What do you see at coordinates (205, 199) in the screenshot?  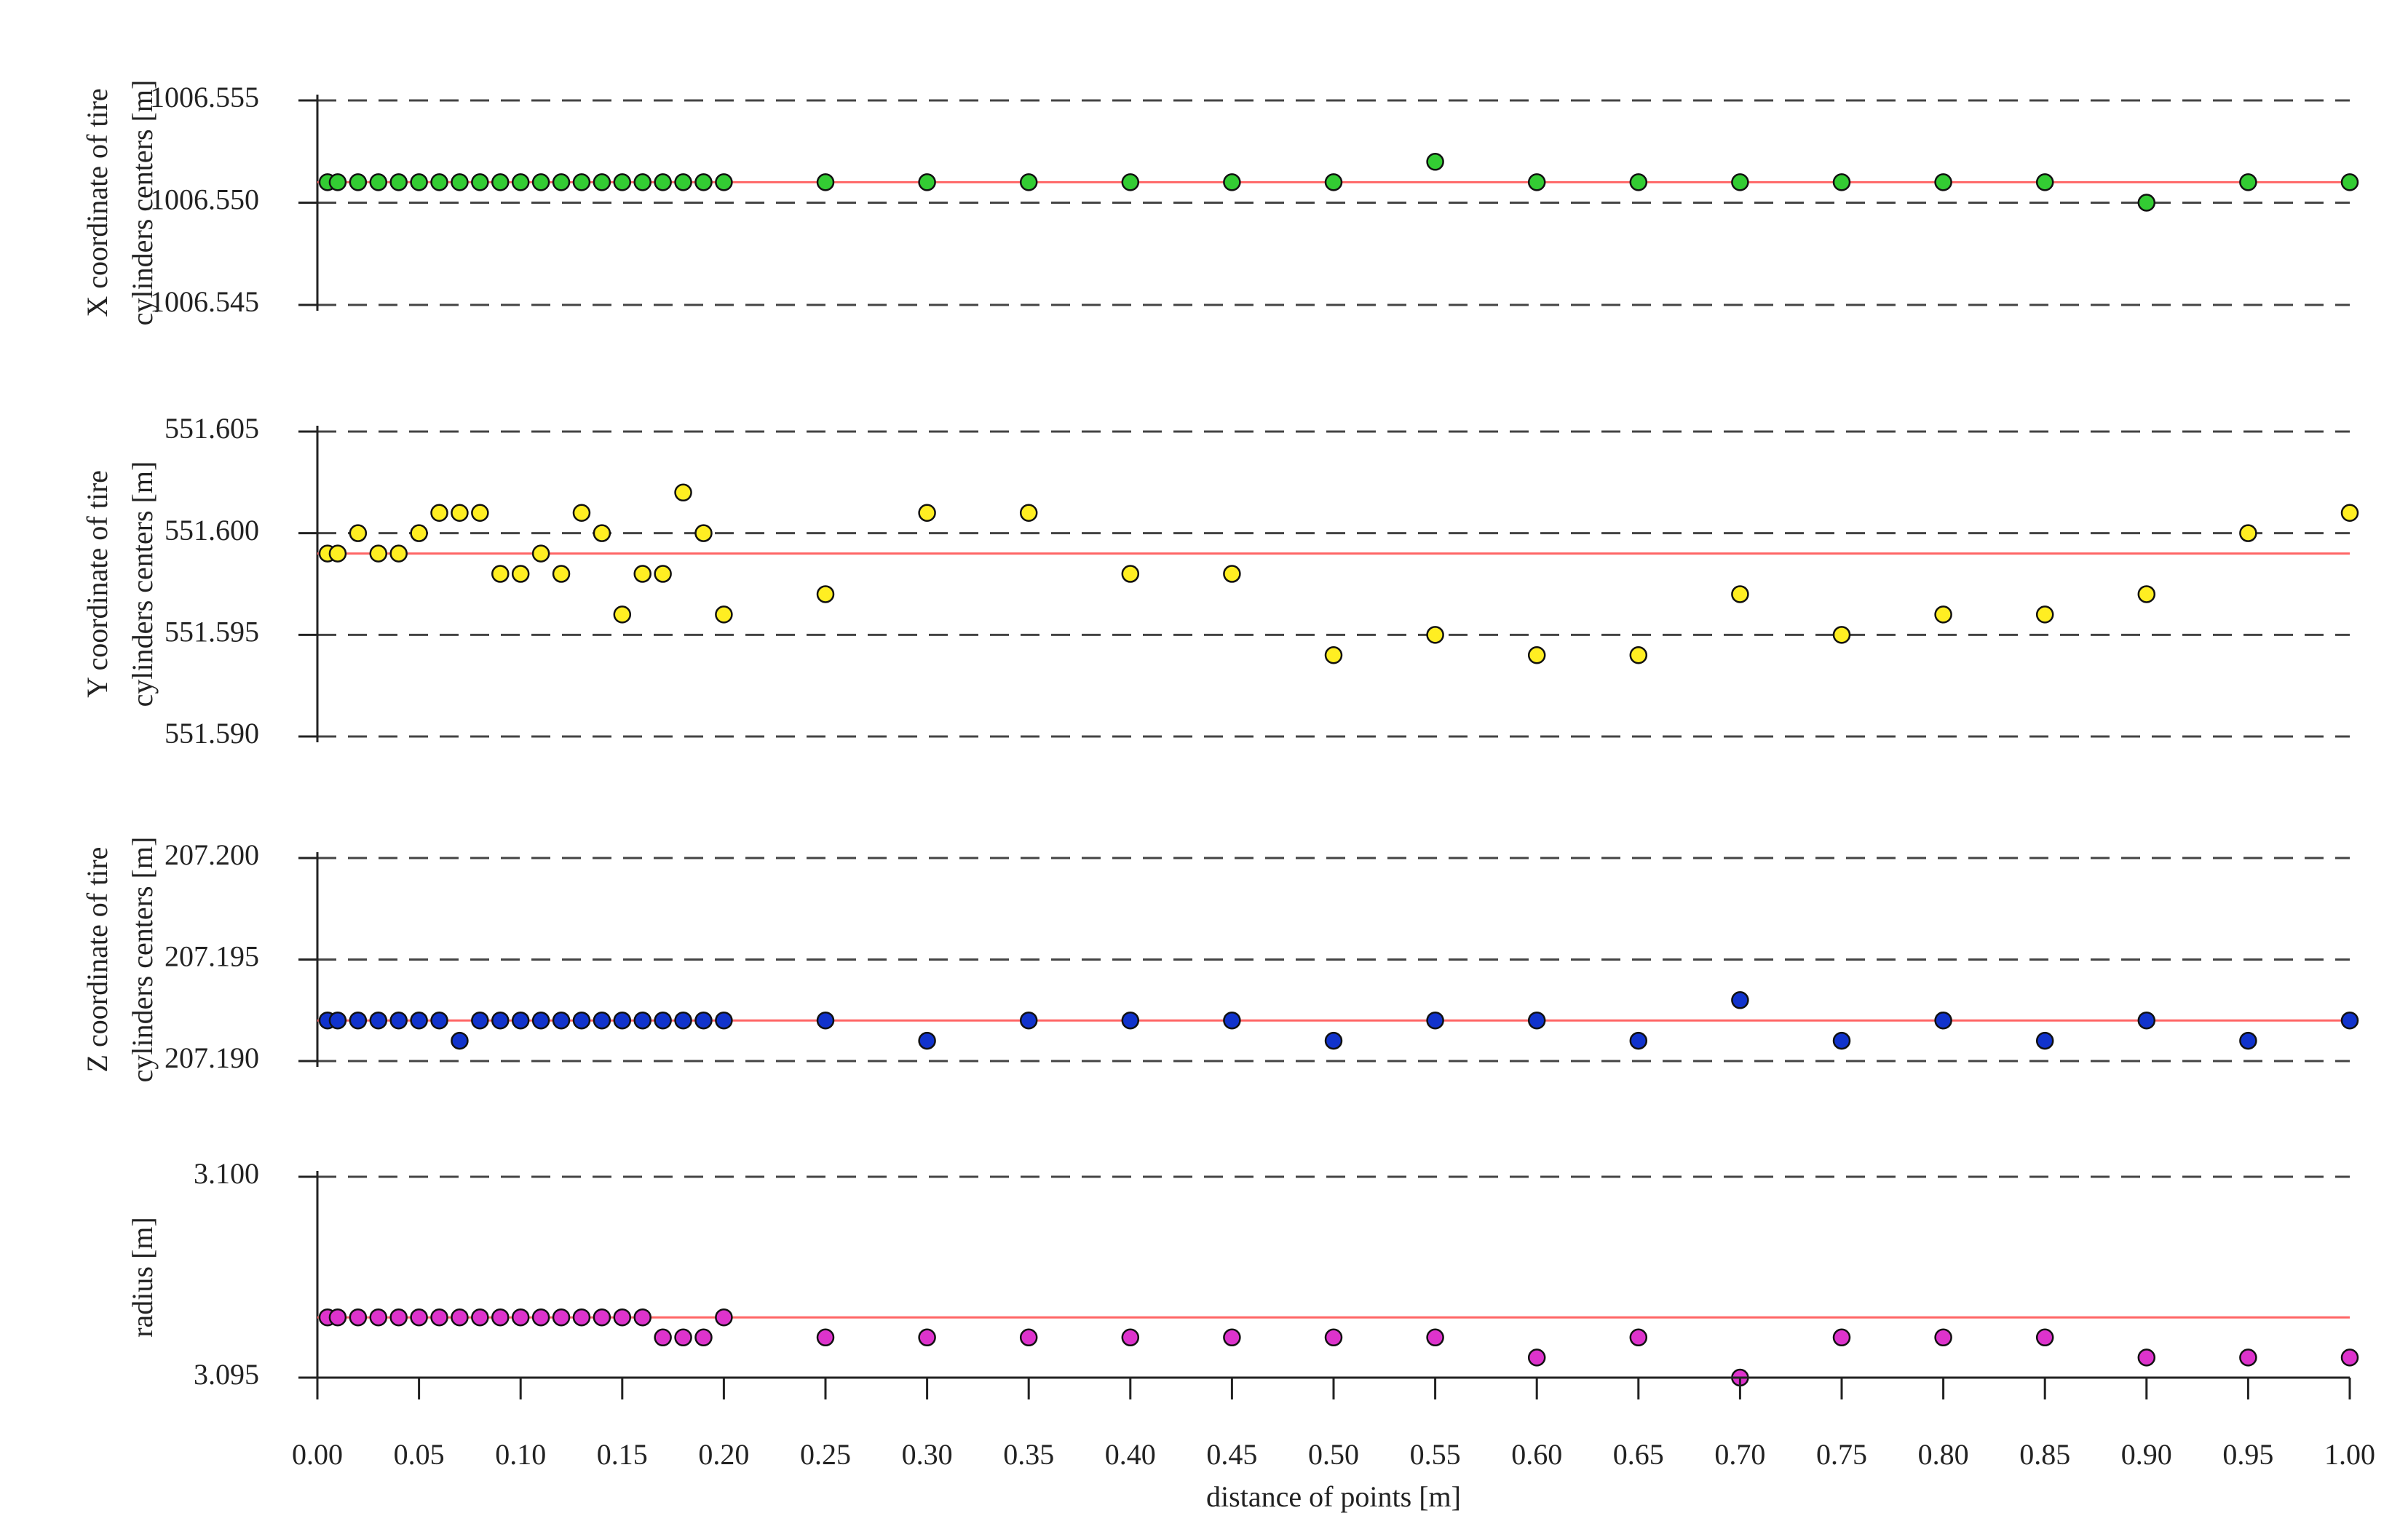 I see `y-tick-label: 1006.550` at bounding box center [205, 199].